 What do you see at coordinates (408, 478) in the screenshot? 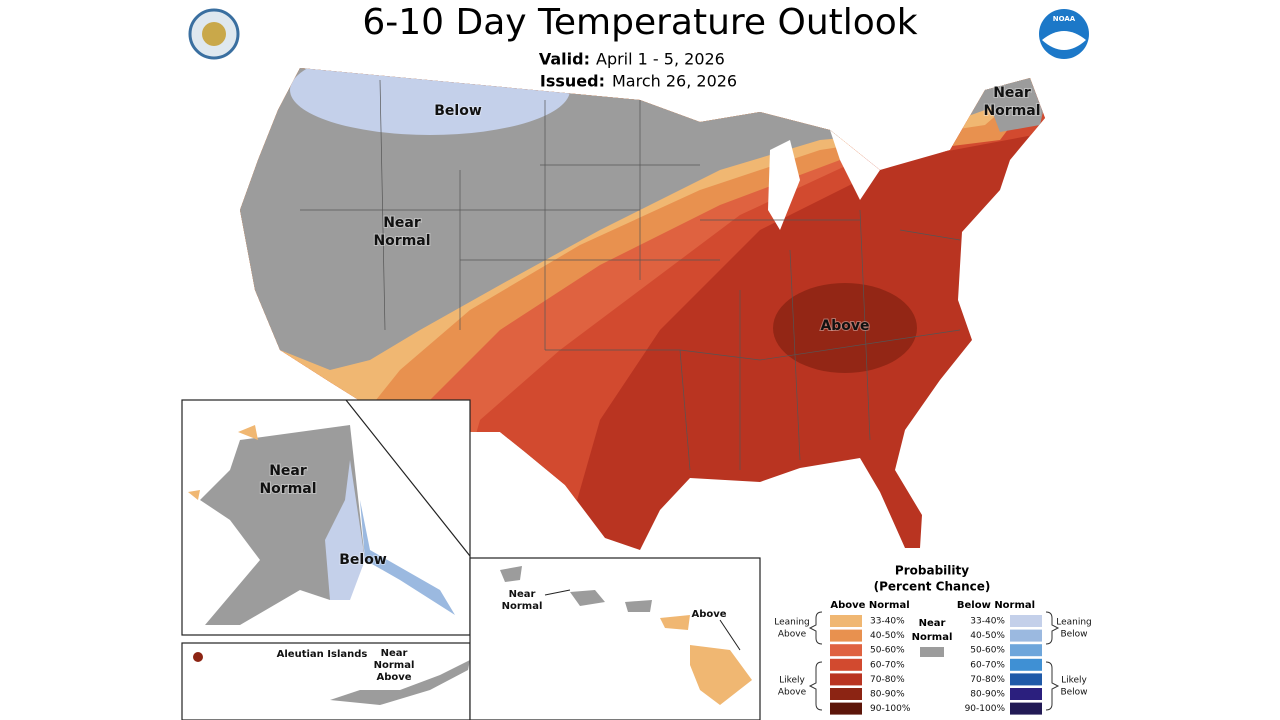
I see `inset-line` at bounding box center [408, 478].